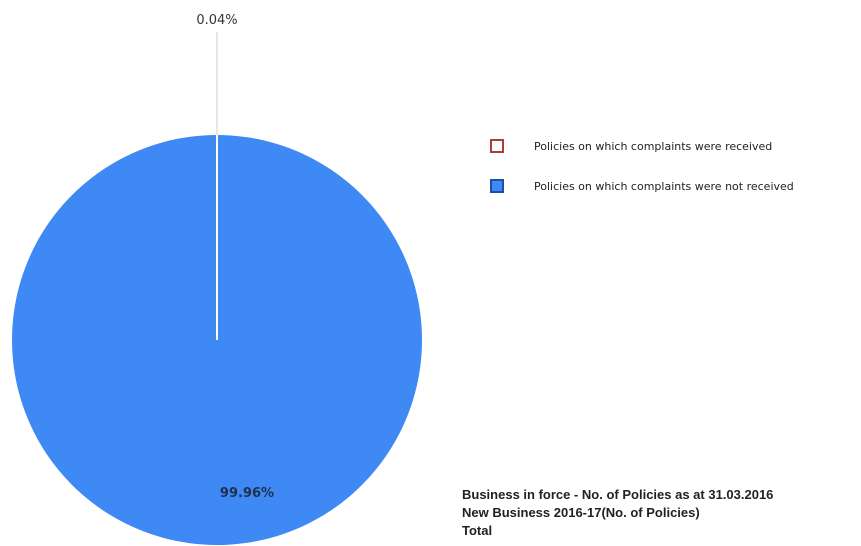 The height and width of the screenshot is (546, 861). I want to click on legend-swatch-not-received, so click(497, 186).